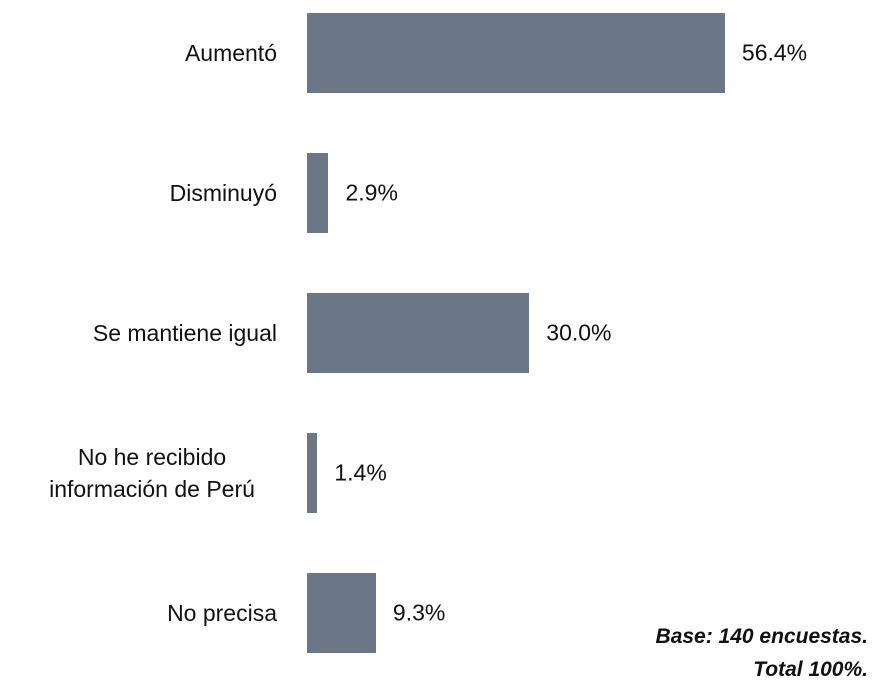 The height and width of the screenshot is (685, 879). What do you see at coordinates (184, 333) in the screenshot?
I see `category-label: Se mantiene igual` at bounding box center [184, 333].